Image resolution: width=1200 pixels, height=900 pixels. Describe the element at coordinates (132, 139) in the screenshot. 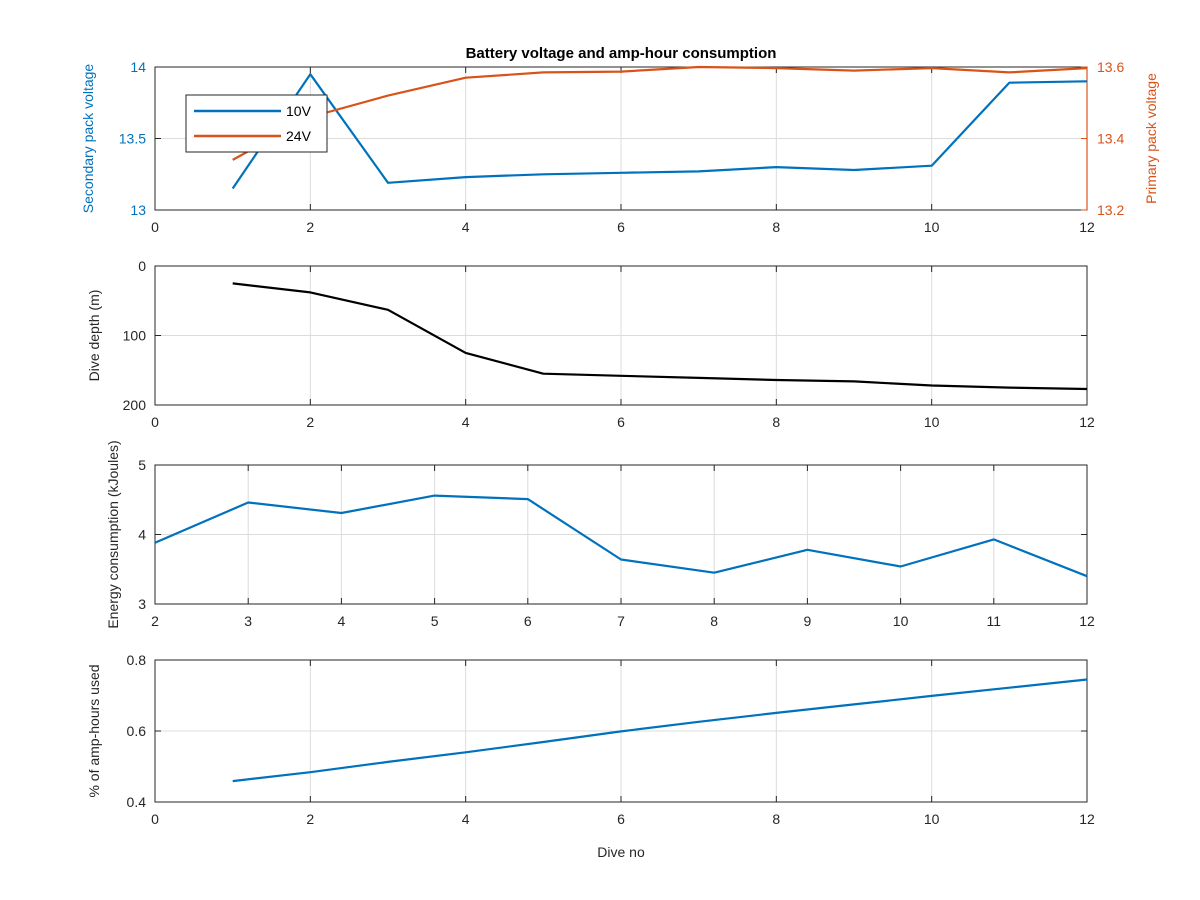

I see `y-tick-label: 13.5` at that location.